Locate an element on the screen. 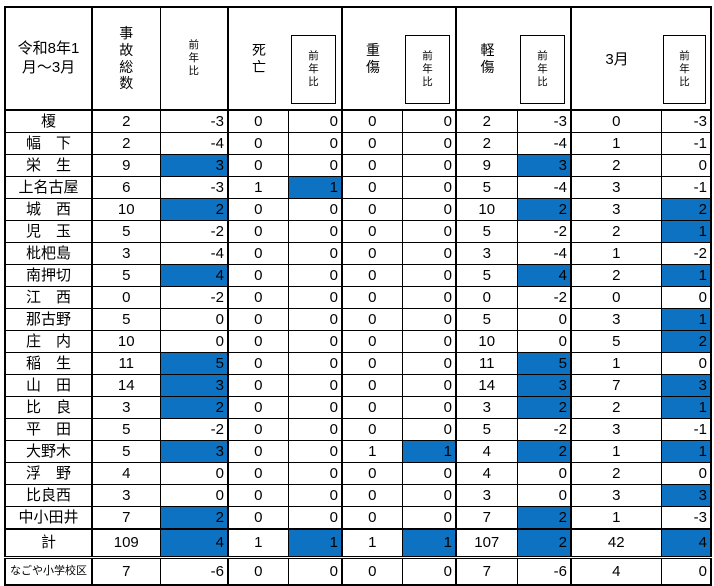  row-label: 江 西 is located at coordinates (48, 297).